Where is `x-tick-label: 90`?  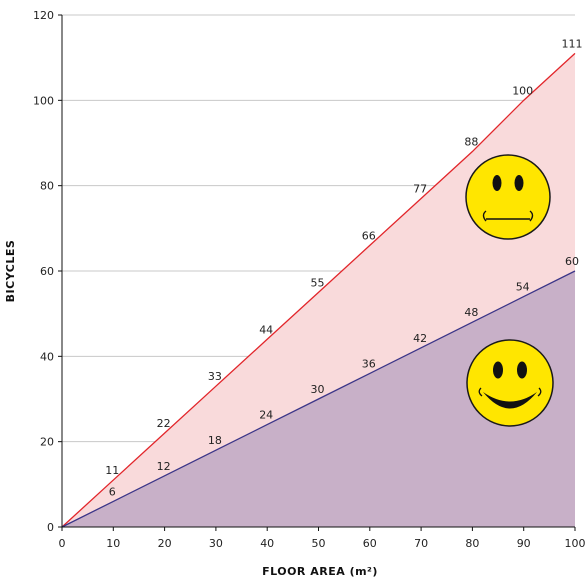
x-tick-label: 90 is located at coordinates (524, 543).